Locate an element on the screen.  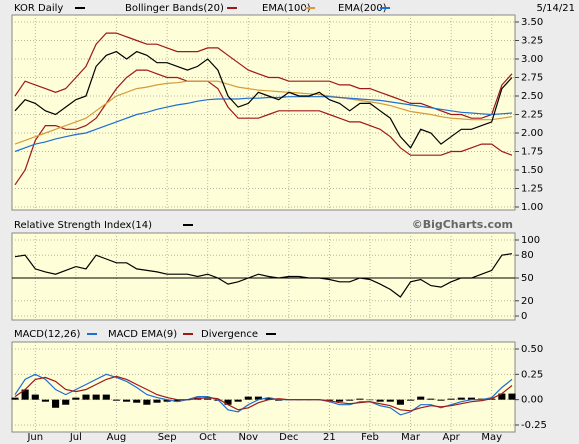
y-tick-label: 1.50 is located at coordinates (532, 170).